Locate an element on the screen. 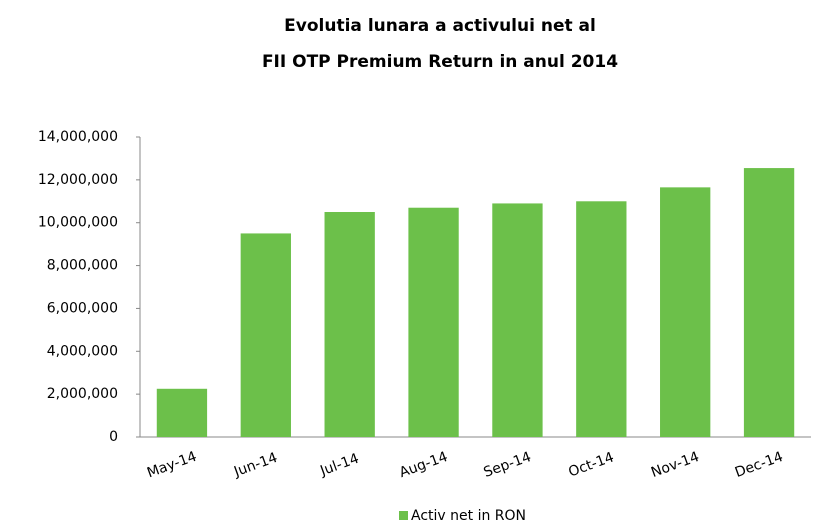 This screenshot has width=813, height=529. chart-title: Evolutia lunara a activului net al is located at coordinates (440, 26).